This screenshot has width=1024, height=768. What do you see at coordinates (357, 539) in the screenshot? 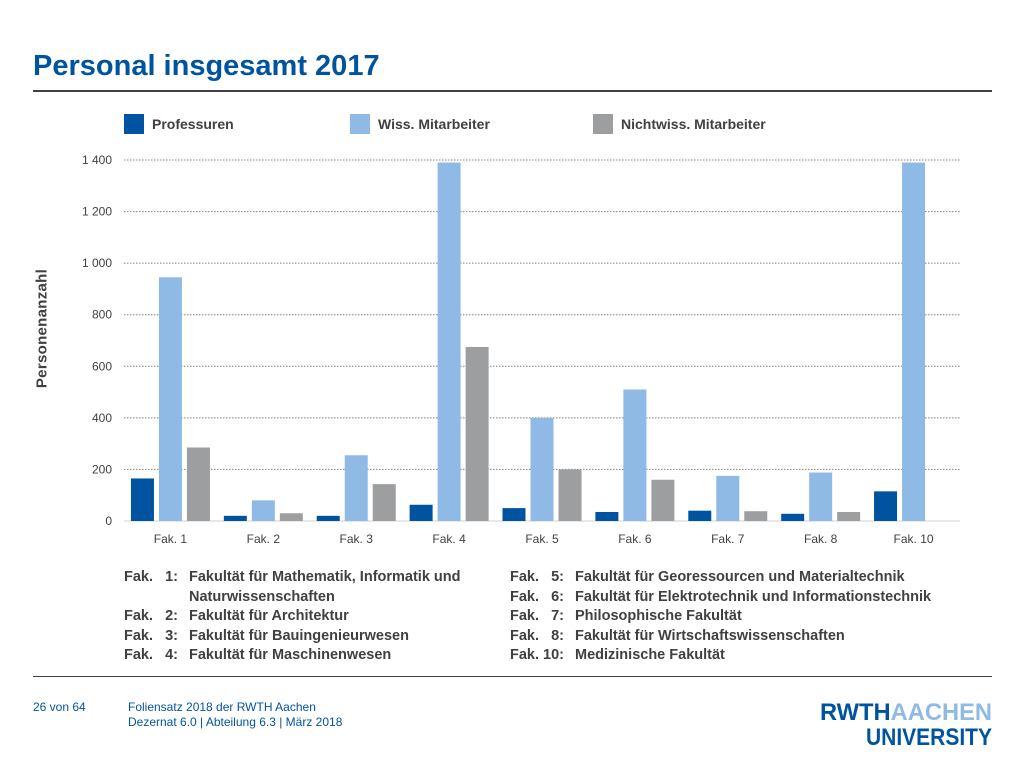
I see `x-tick-label: Fak. 3` at bounding box center [357, 539].